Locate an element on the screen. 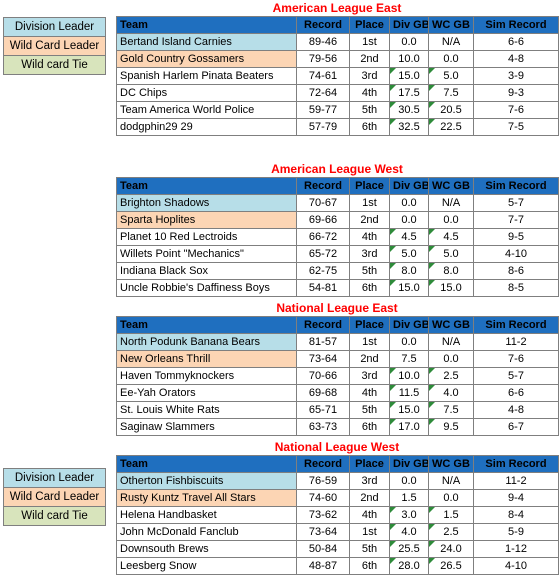 The width and height of the screenshot is (560, 575). table-row: Sparta Hoplites 69-66 2nd 0.0 0.0 7-7 is located at coordinates (337, 220).